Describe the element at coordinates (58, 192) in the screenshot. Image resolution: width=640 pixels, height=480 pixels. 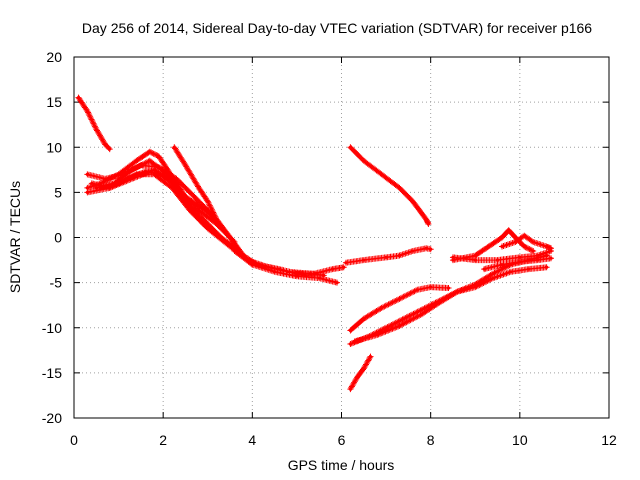
I see `y-tick-label: 5` at that location.